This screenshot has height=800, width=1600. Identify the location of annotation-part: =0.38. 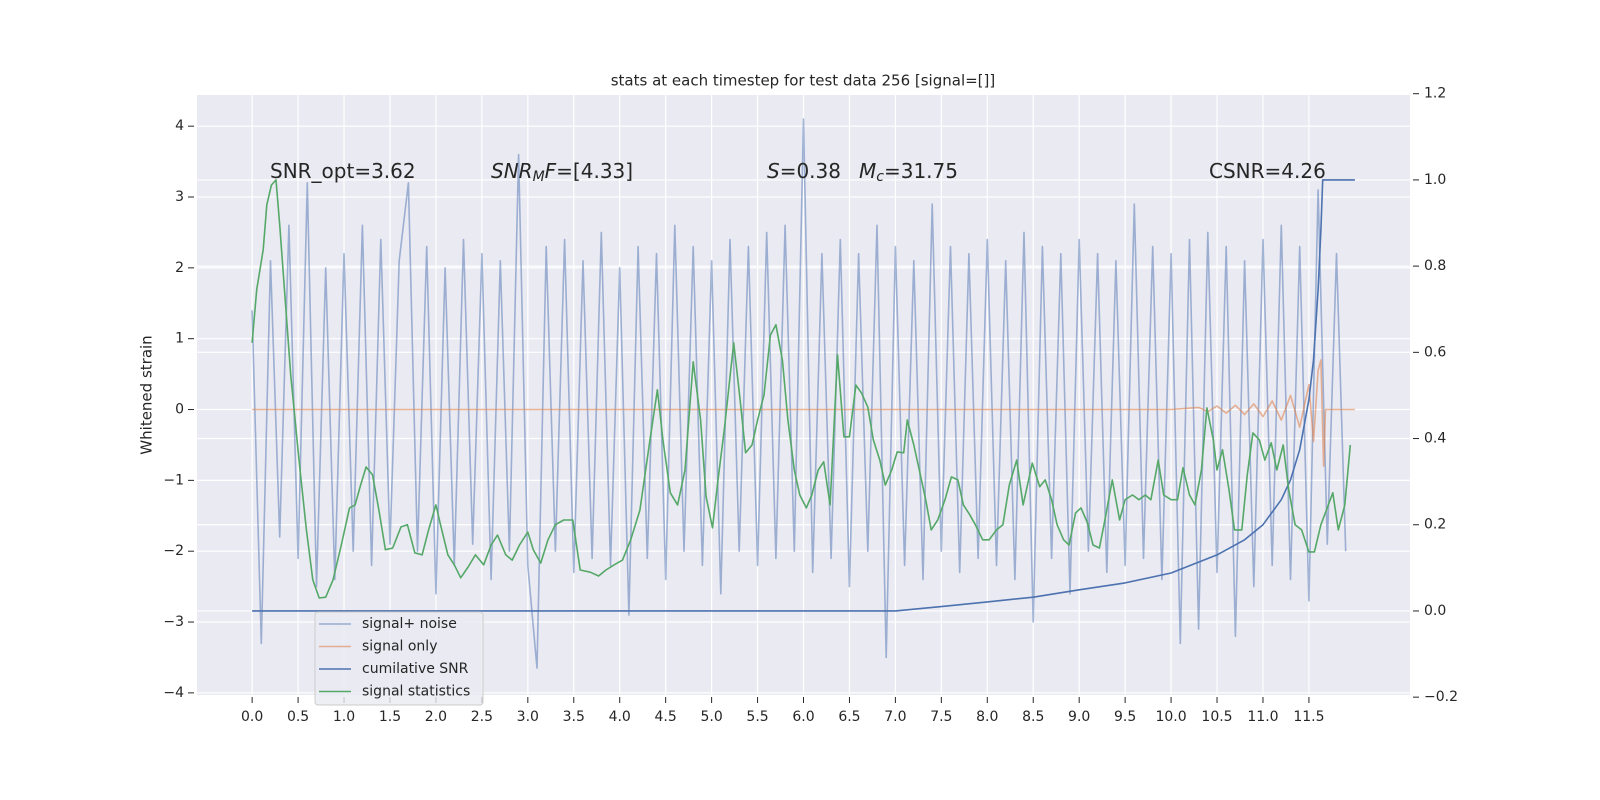
(810, 171).